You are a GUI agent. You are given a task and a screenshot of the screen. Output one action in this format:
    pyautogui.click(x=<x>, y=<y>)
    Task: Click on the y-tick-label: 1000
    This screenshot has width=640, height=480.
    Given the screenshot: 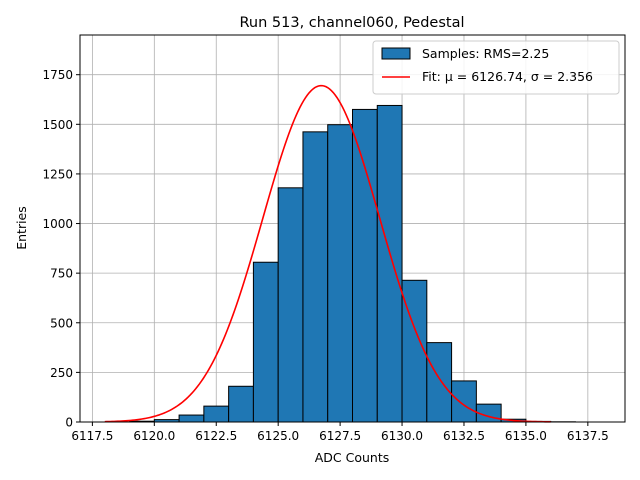 What is the action you would take?
    pyautogui.click(x=57, y=224)
    